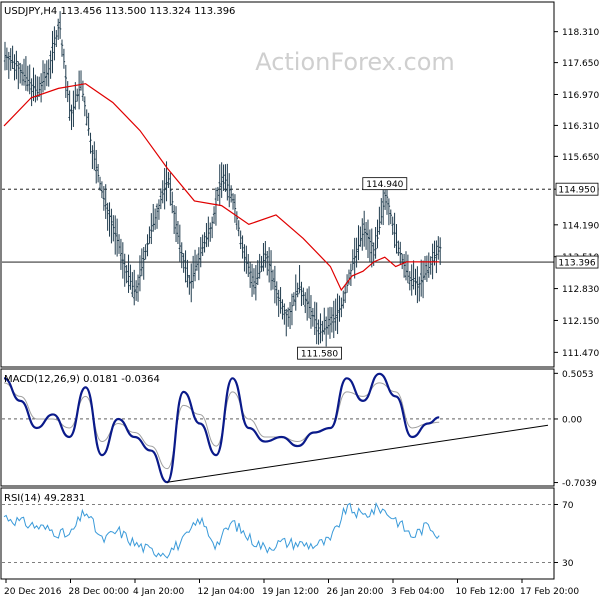 The height and width of the screenshot is (600, 600). What do you see at coordinates (355, 592) in the screenshot?
I see `x-tick-label: 26 Jan 20:00` at bounding box center [355, 592].